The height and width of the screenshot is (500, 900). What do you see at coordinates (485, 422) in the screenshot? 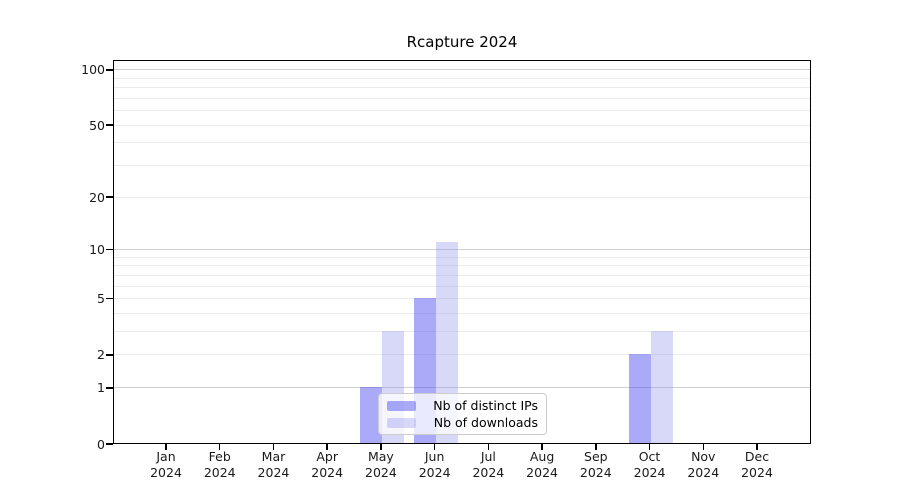
I see `legend-label-downloads: Nb of downloads` at bounding box center [485, 422].